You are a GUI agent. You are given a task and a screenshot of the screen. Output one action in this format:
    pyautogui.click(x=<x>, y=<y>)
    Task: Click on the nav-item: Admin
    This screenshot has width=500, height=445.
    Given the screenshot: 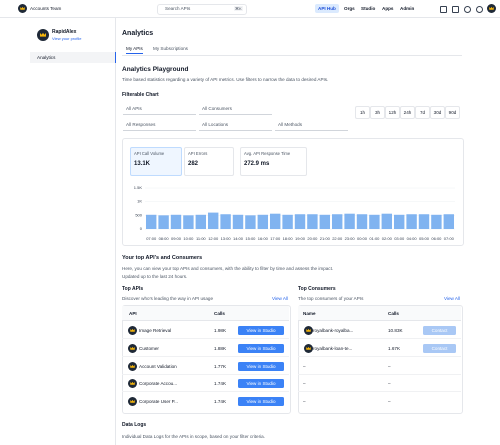 What is the action you would take?
    pyautogui.click(x=407, y=8)
    